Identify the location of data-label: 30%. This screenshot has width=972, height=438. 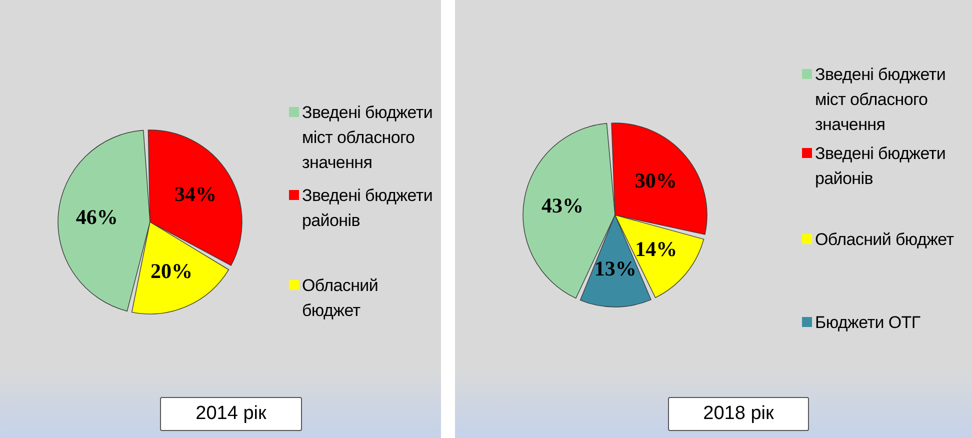
(655, 180).